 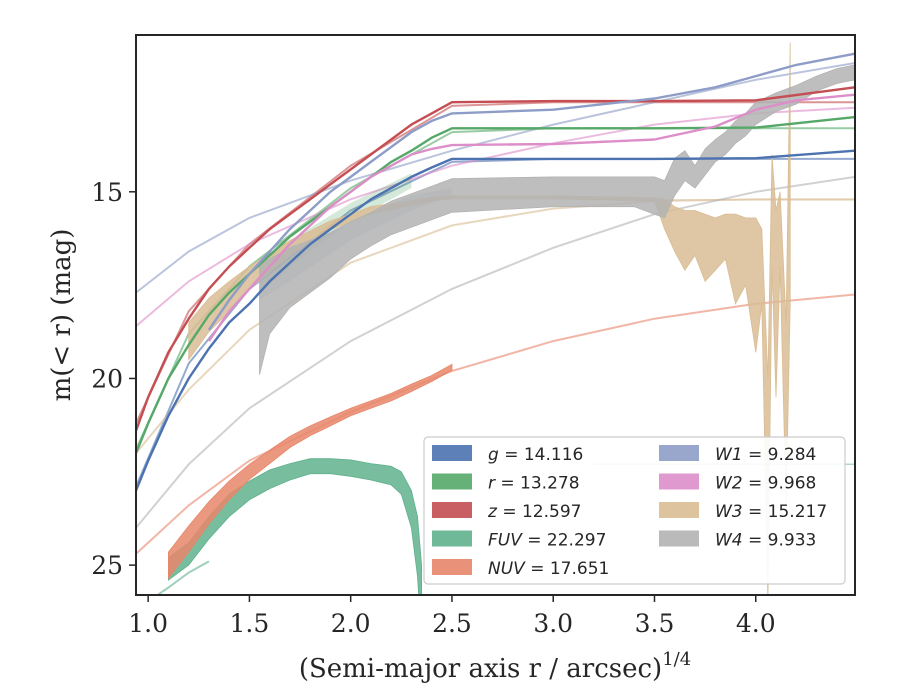 I want to click on legend-swatch-w2, so click(x=679, y=481).